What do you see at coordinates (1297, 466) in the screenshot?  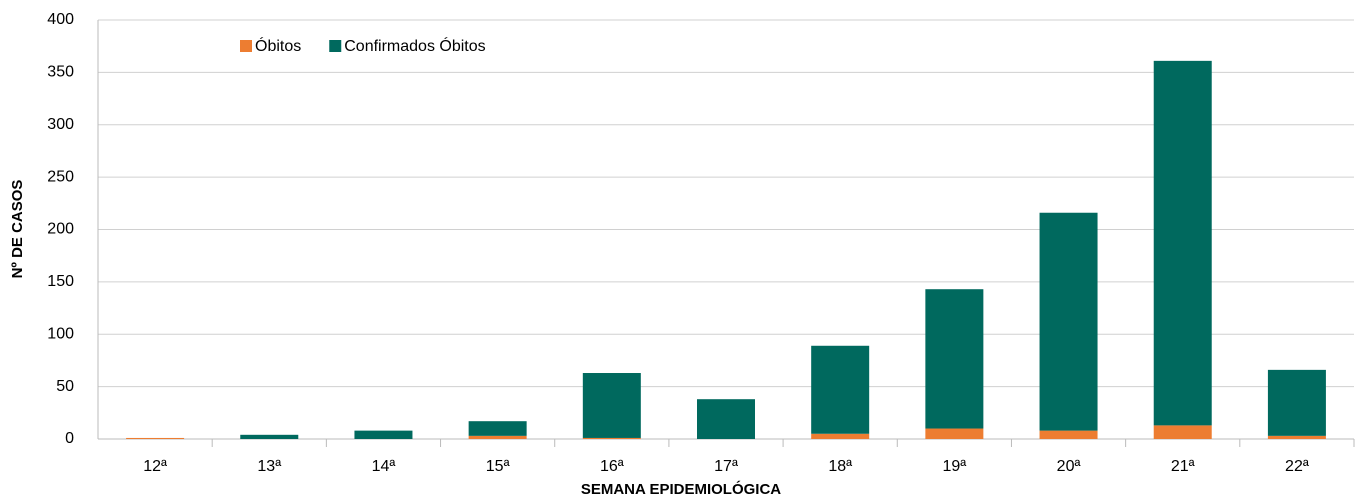 I see `x-tick-label: 22ª` at bounding box center [1297, 466].